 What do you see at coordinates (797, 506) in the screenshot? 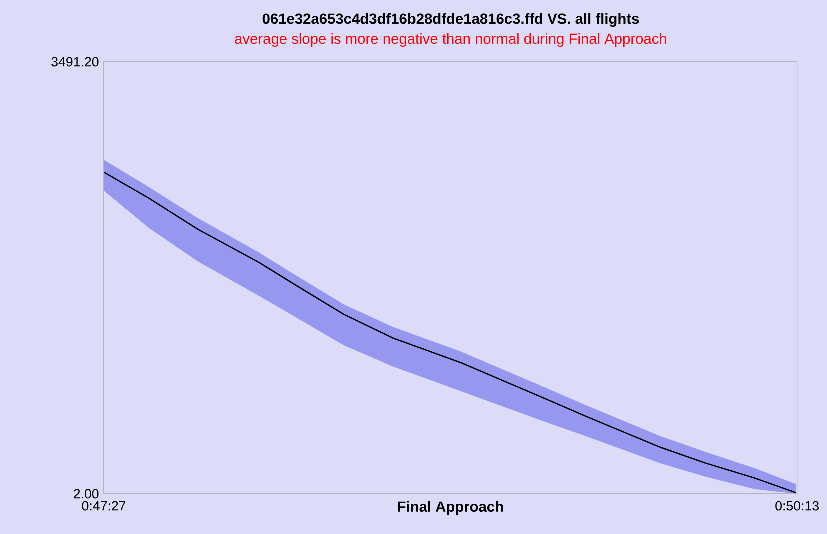
I see `x-tick-label: 0:50:13` at bounding box center [797, 506].